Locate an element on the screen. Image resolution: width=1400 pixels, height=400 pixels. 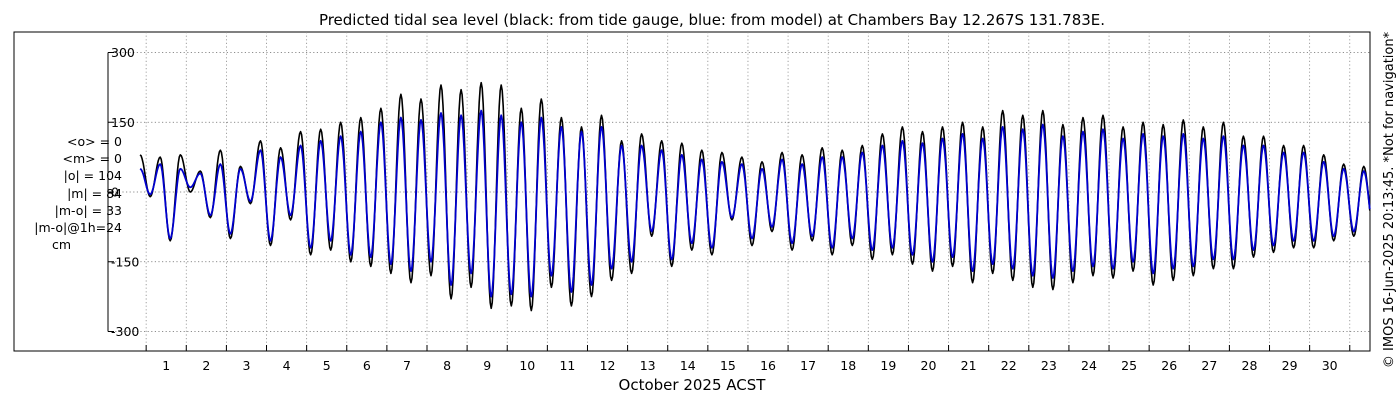
stats-mean-model: <m> = 0 is located at coordinates (92, 159).